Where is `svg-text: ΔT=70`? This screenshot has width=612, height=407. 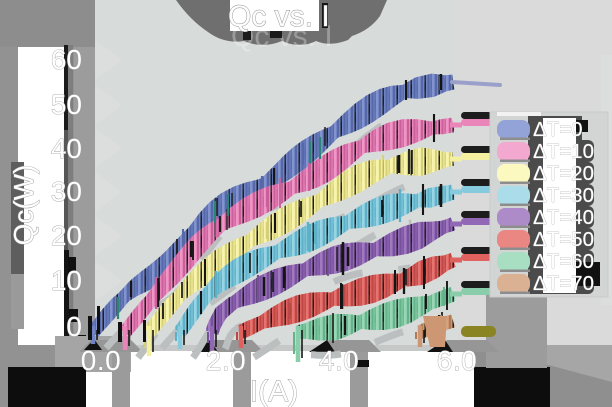
svg-text: ΔT=70 is located at coordinates (563, 283).